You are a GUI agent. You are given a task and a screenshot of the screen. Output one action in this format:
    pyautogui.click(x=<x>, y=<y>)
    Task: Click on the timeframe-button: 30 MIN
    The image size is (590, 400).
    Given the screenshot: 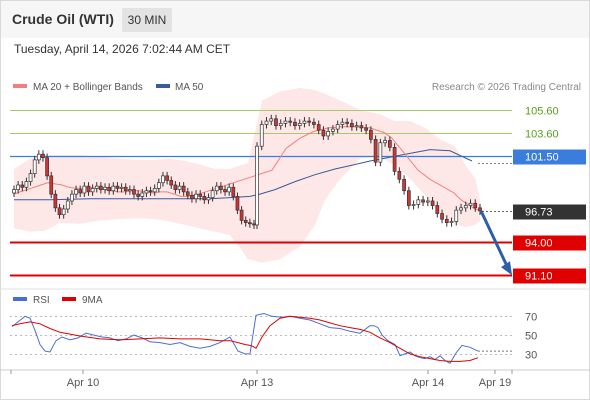 What is the action you would take?
    pyautogui.click(x=147, y=20)
    